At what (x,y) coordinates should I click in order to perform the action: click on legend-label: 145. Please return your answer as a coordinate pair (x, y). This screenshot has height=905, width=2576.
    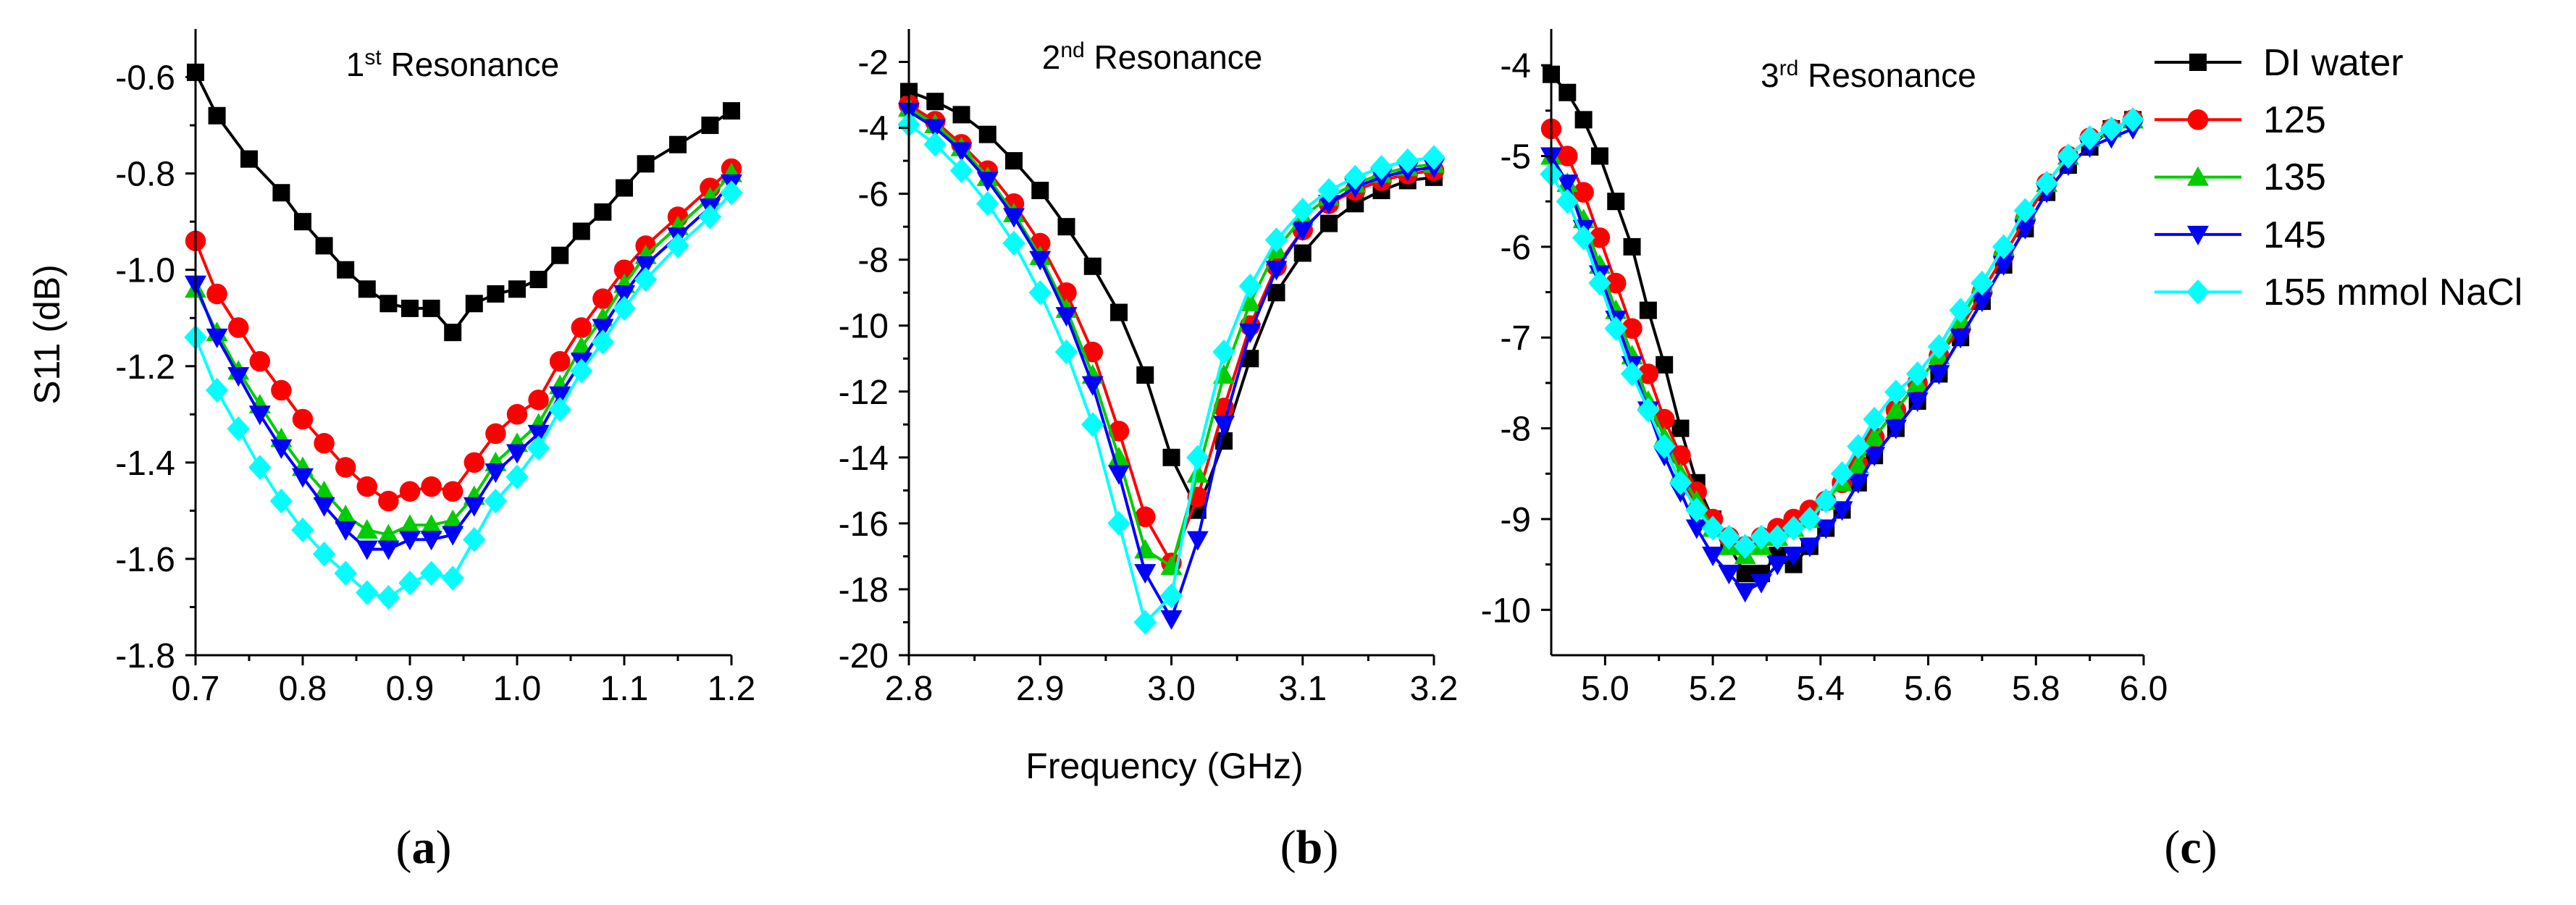
    Looking at the image, I should click on (2294, 235).